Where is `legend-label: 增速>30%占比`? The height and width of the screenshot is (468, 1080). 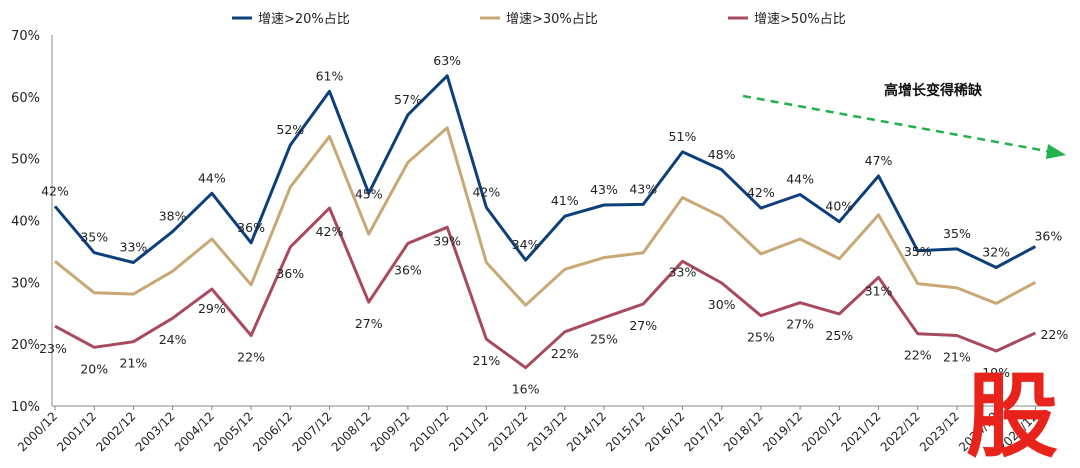
legend-label: 增速>30%占比 is located at coordinates (552, 19).